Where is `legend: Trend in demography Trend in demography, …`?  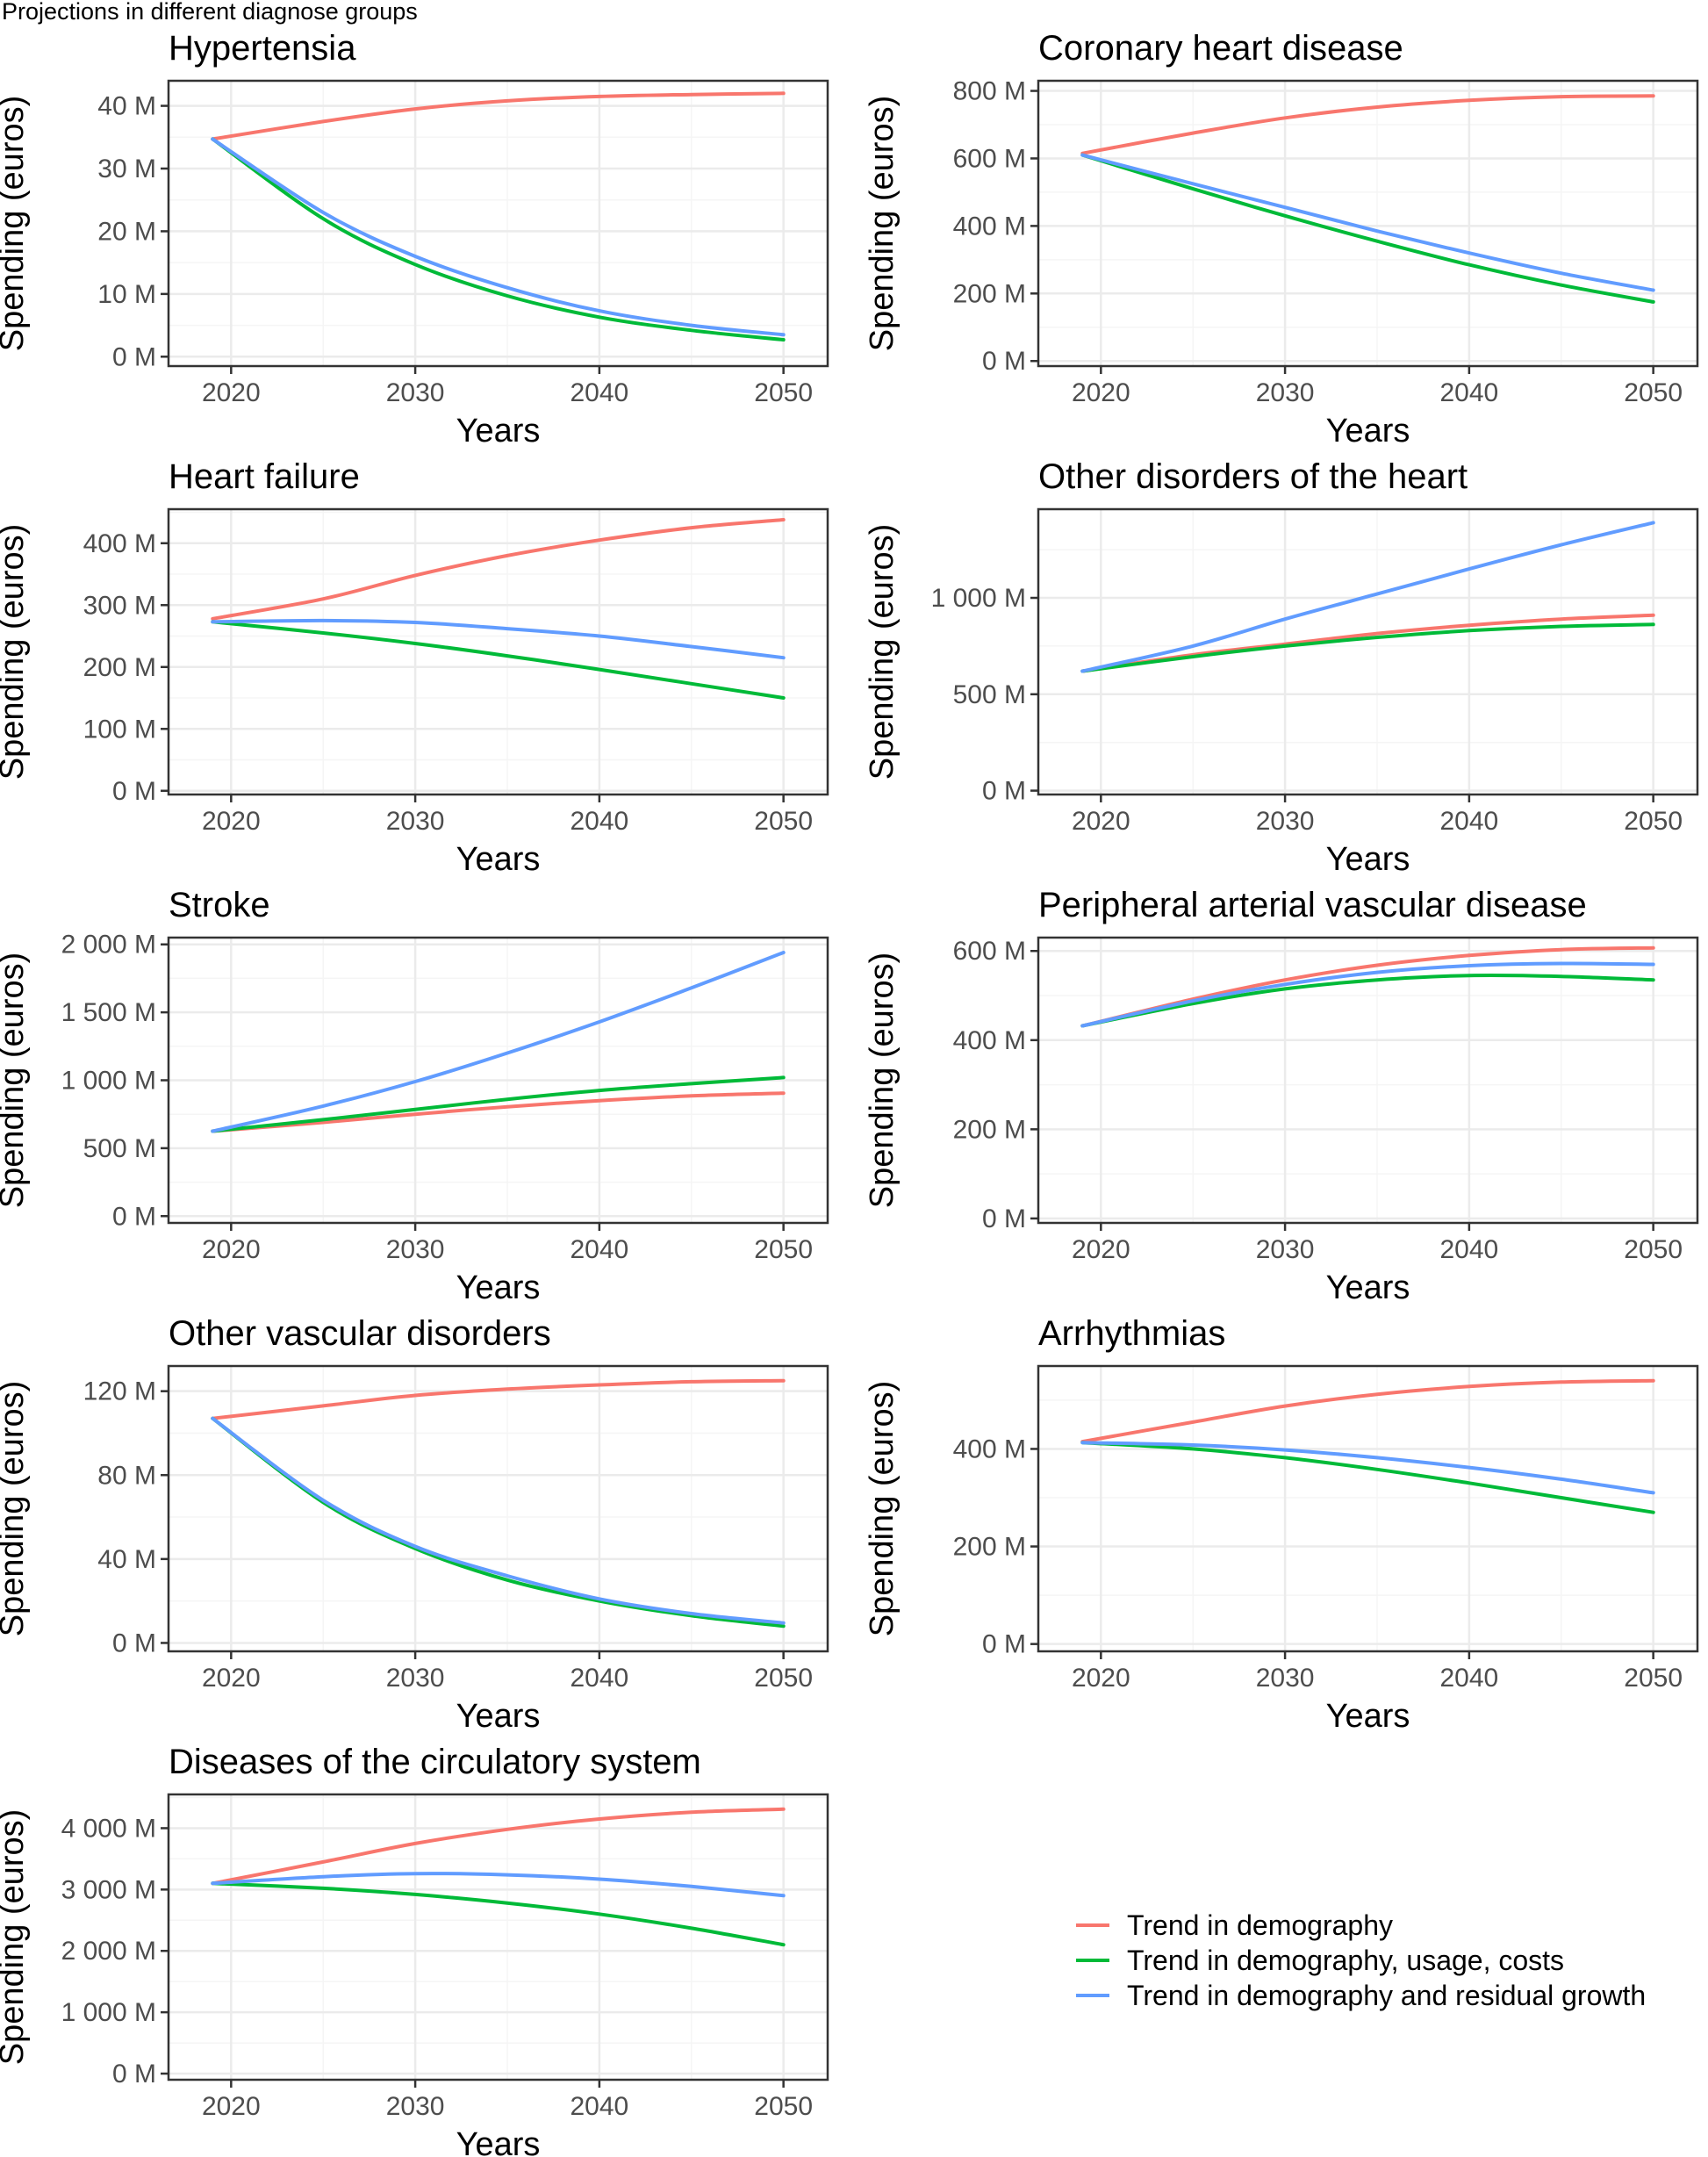
legend: Trend in demography Trend in demography, … is located at coordinates (1361, 1960).